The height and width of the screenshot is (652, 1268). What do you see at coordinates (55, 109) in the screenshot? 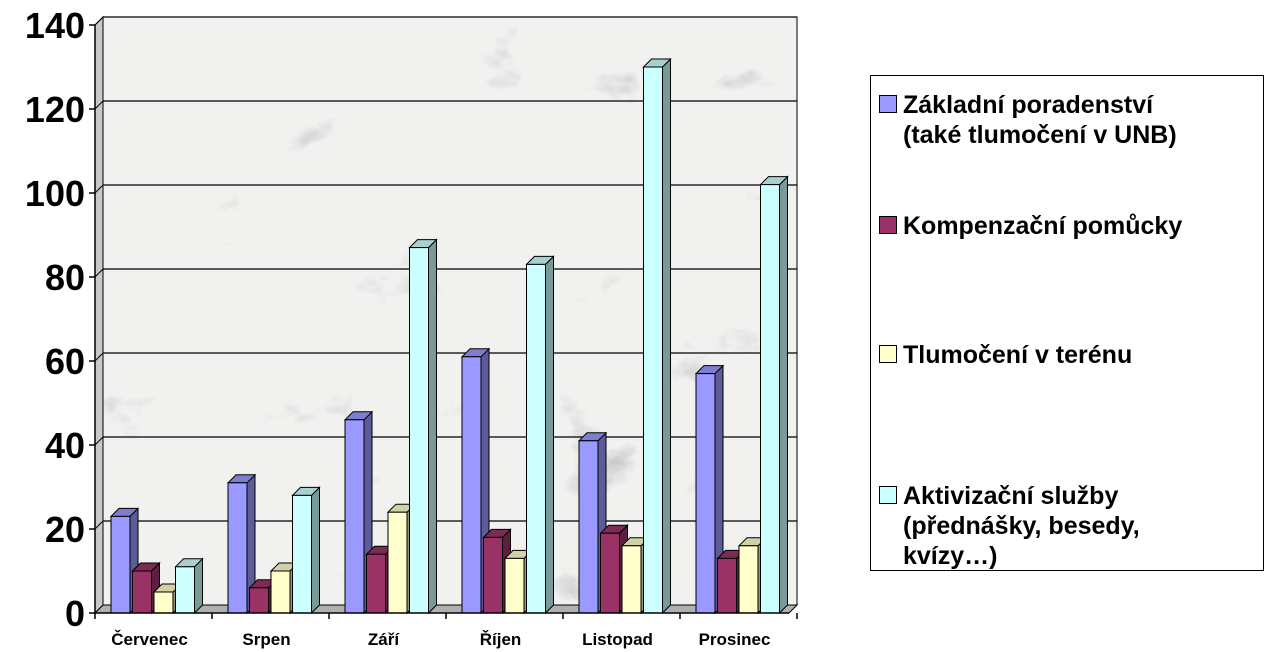
I see `y-tick-label: 120` at bounding box center [55, 109].